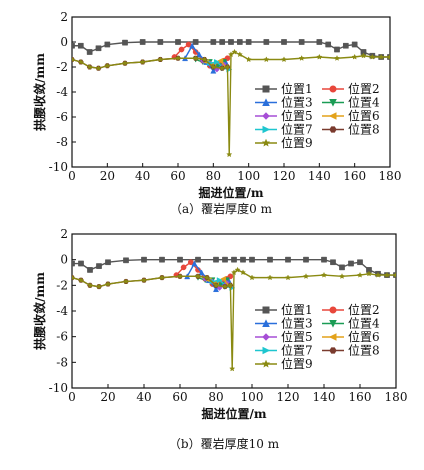 This screenshot has height=470, width=424. I want to click on x-tick-label: 40, so click(142, 176).